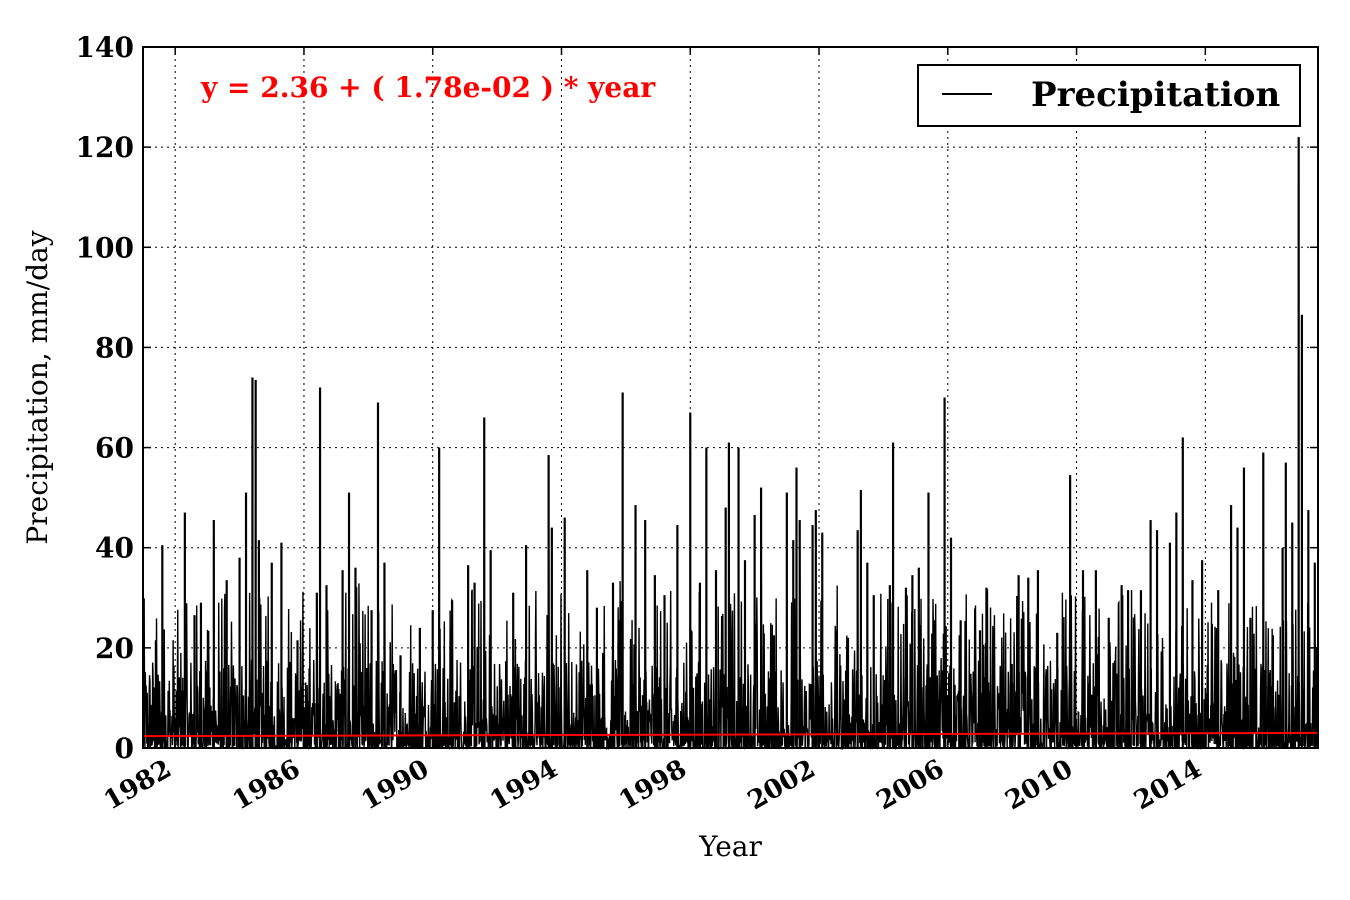 The height and width of the screenshot is (900, 1350). What do you see at coordinates (524, 785) in the screenshot?
I see `x-tick-label: 1994` at bounding box center [524, 785].